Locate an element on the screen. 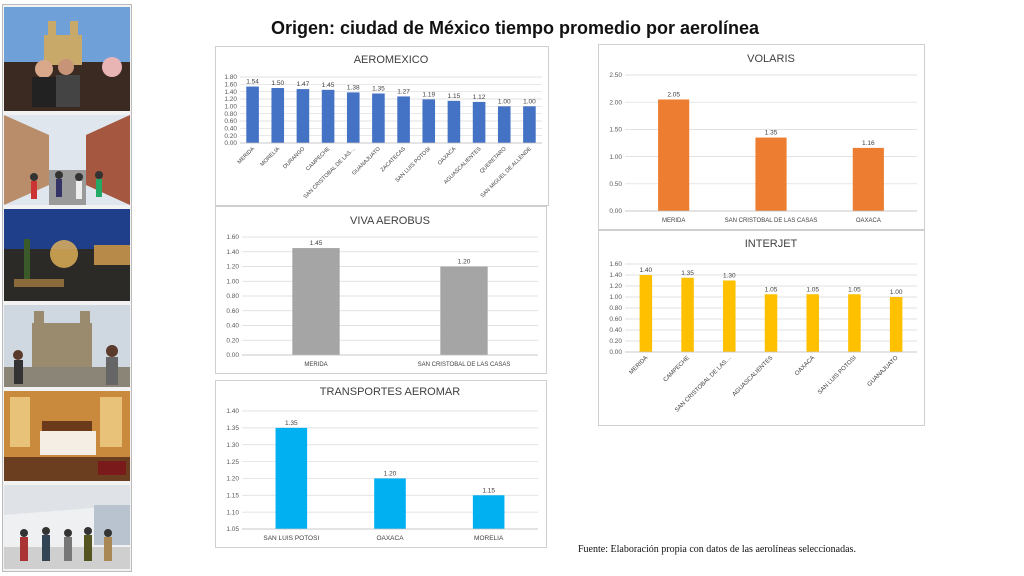 This screenshot has height=576, width=1024. data-label: 1.19 is located at coordinates (428, 94).